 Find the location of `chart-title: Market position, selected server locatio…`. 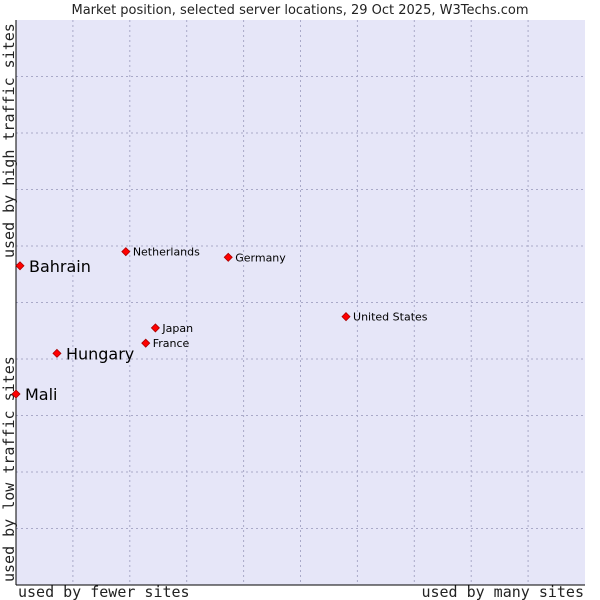

chart-title: Market position, selected server locatio… is located at coordinates (299, 10).